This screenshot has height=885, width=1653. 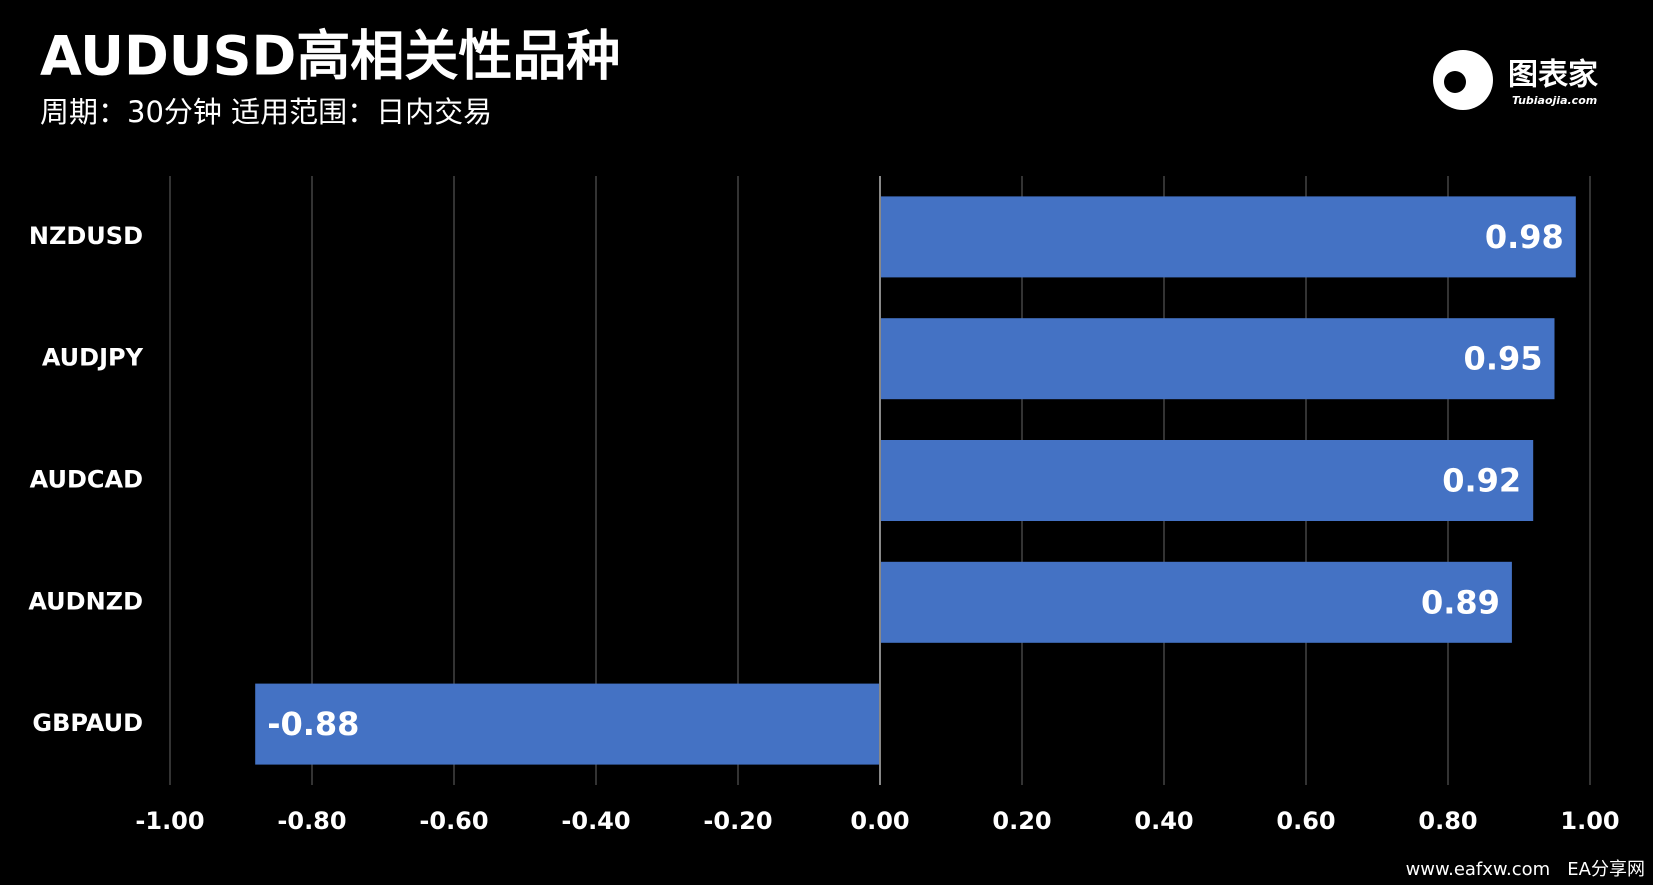 What do you see at coordinates (1481, 481) in the screenshot?
I see `data-label: 0.92` at bounding box center [1481, 481].